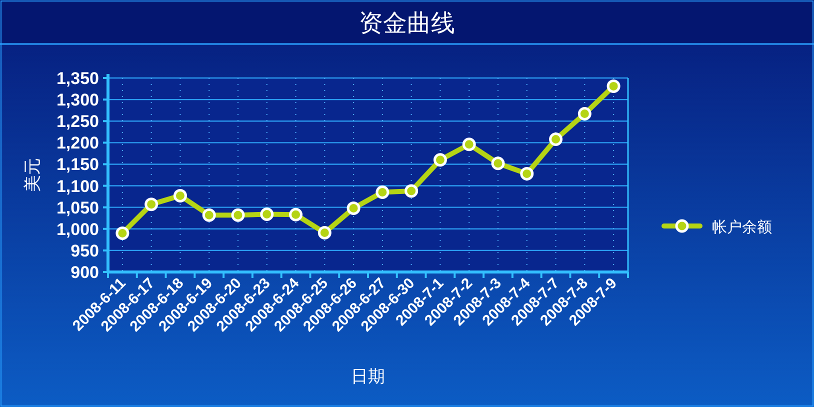 The height and width of the screenshot is (407, 814). What do you see at coordinates (77, 122) in the screenshot?
I see `y-tick-label: 1,250` at bounding box center [77, 122].